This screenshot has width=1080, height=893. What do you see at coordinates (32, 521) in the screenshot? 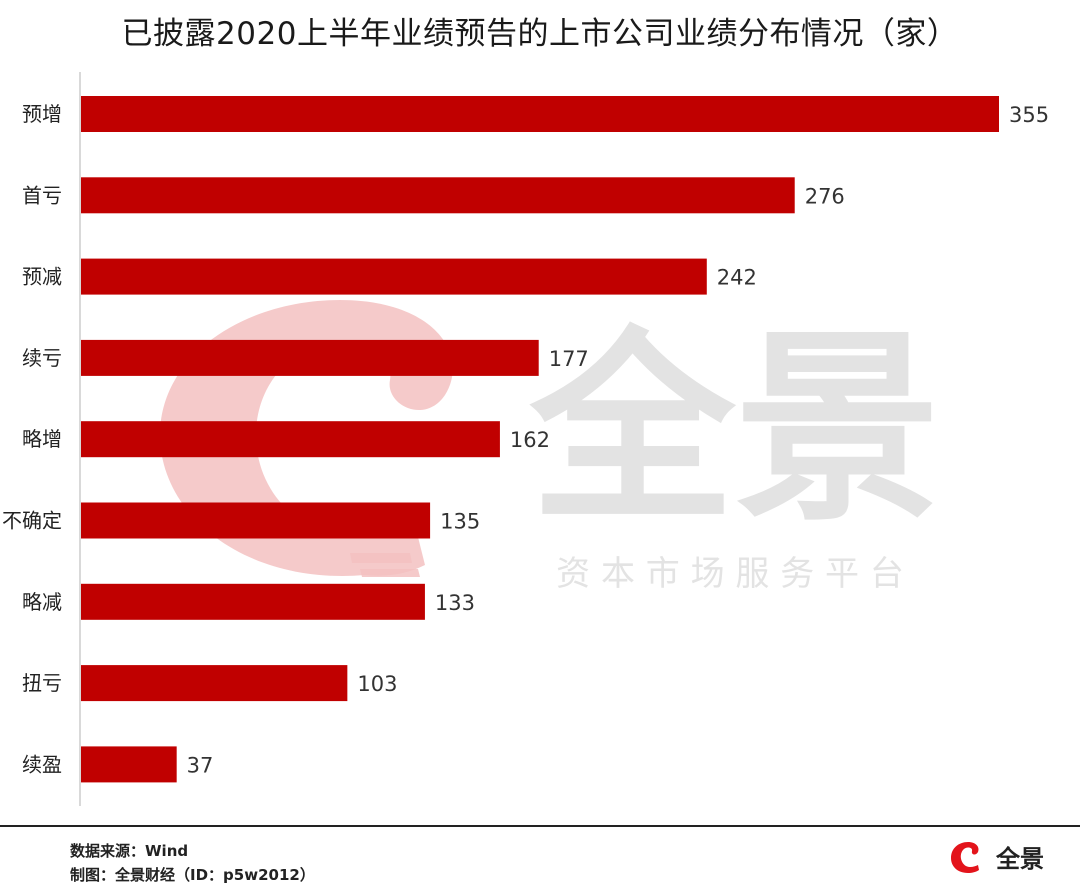
I see `category-tick-label: 不确定` at bounding box center [32, 521].